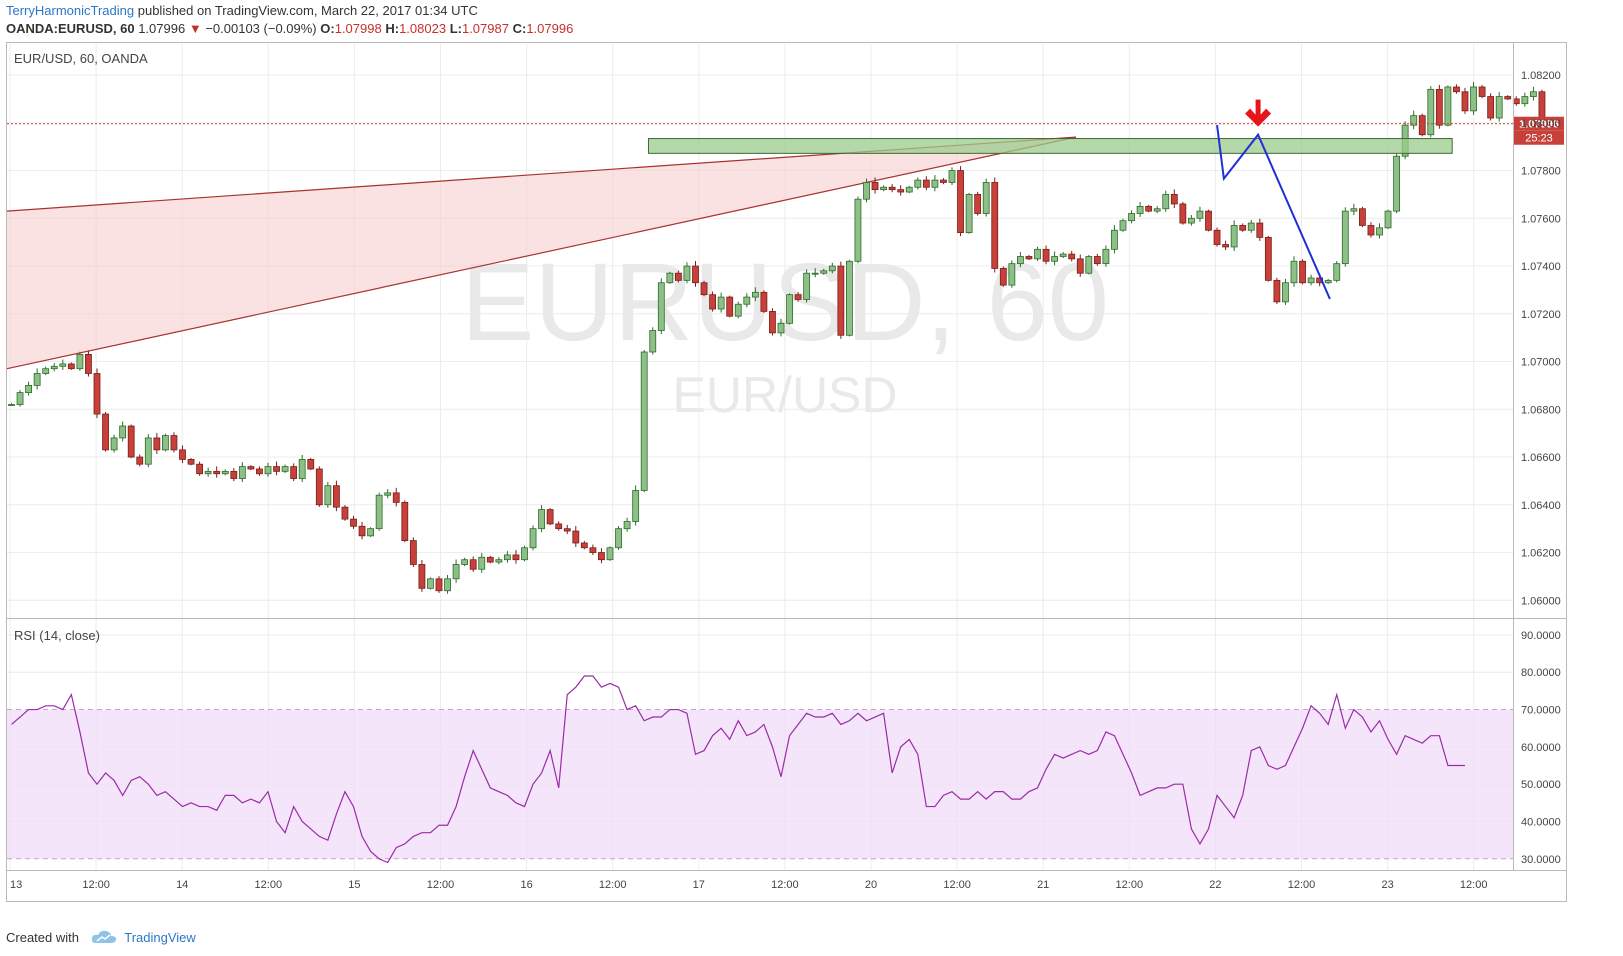  I want to click on author-link: TerryHarmonicTrading, so click(70, 10).